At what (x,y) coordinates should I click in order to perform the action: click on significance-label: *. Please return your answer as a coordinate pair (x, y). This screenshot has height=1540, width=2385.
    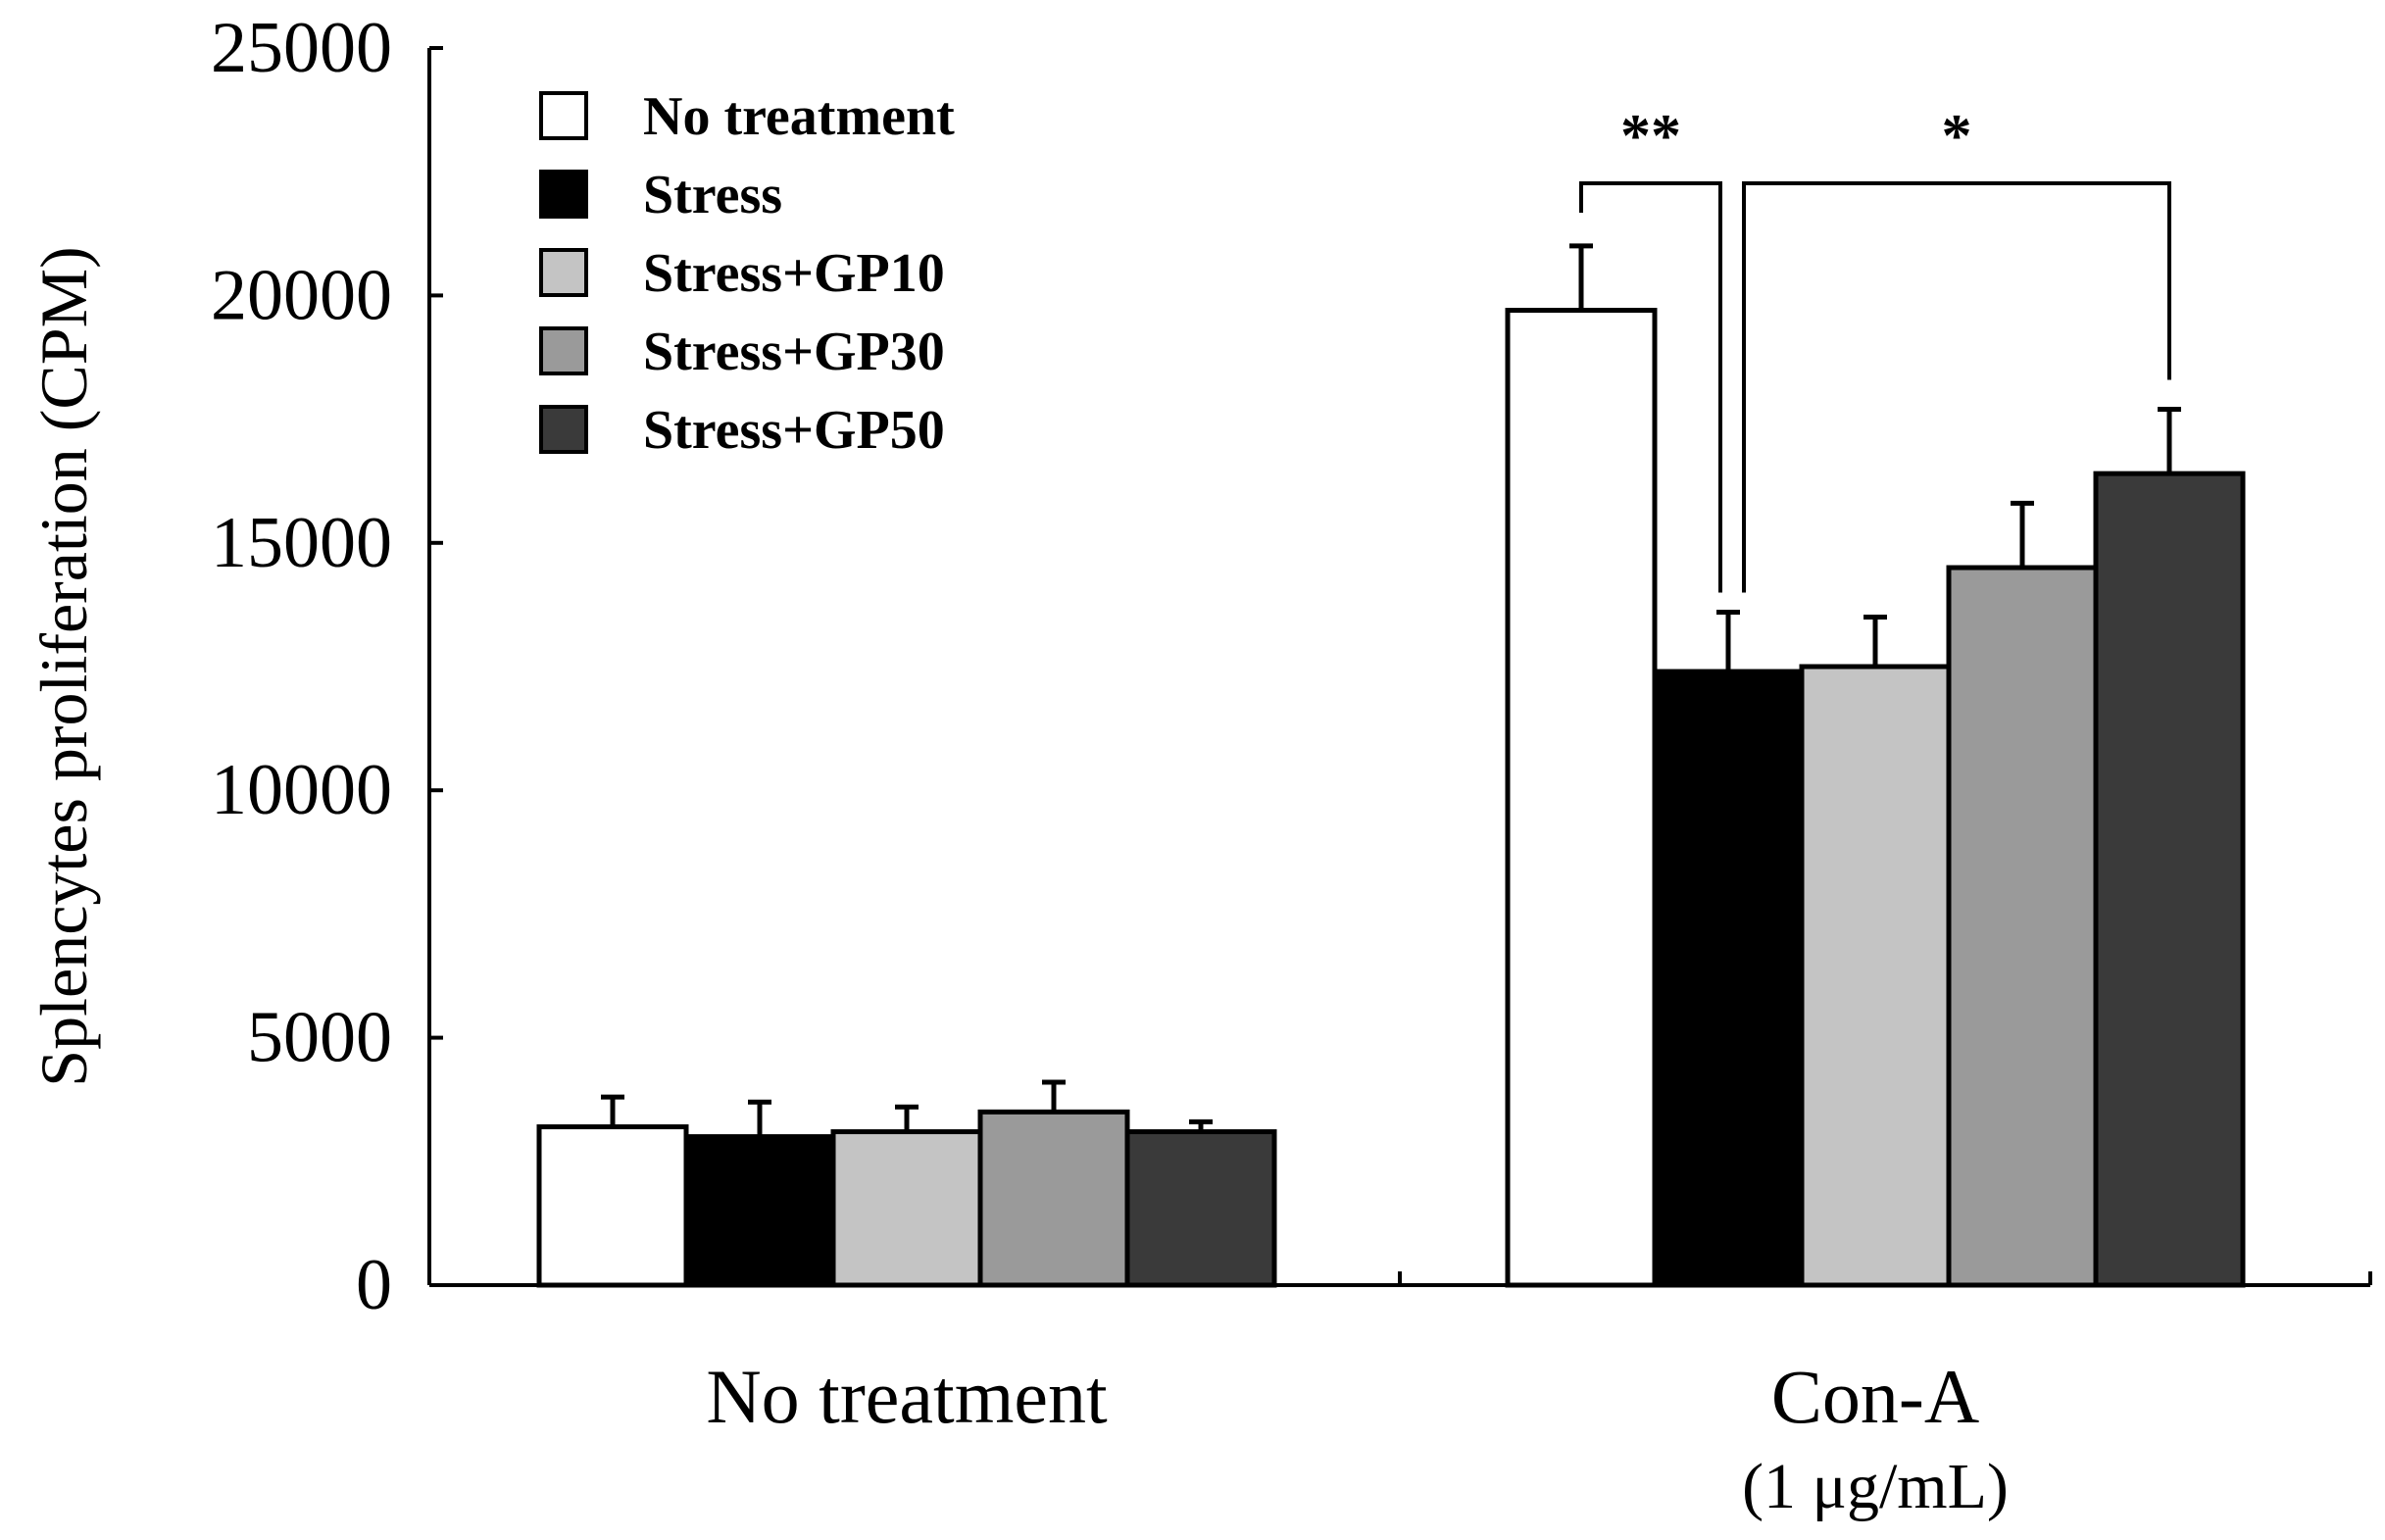
    Looking at the image, I should click on (1957, 136).